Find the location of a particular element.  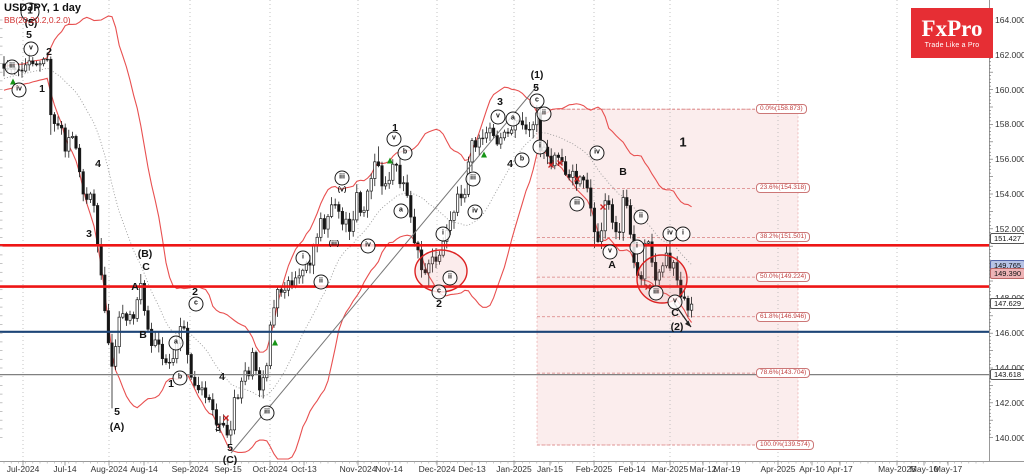

time-axis-label: Feb-2025 is located at coordinates (594, 469).